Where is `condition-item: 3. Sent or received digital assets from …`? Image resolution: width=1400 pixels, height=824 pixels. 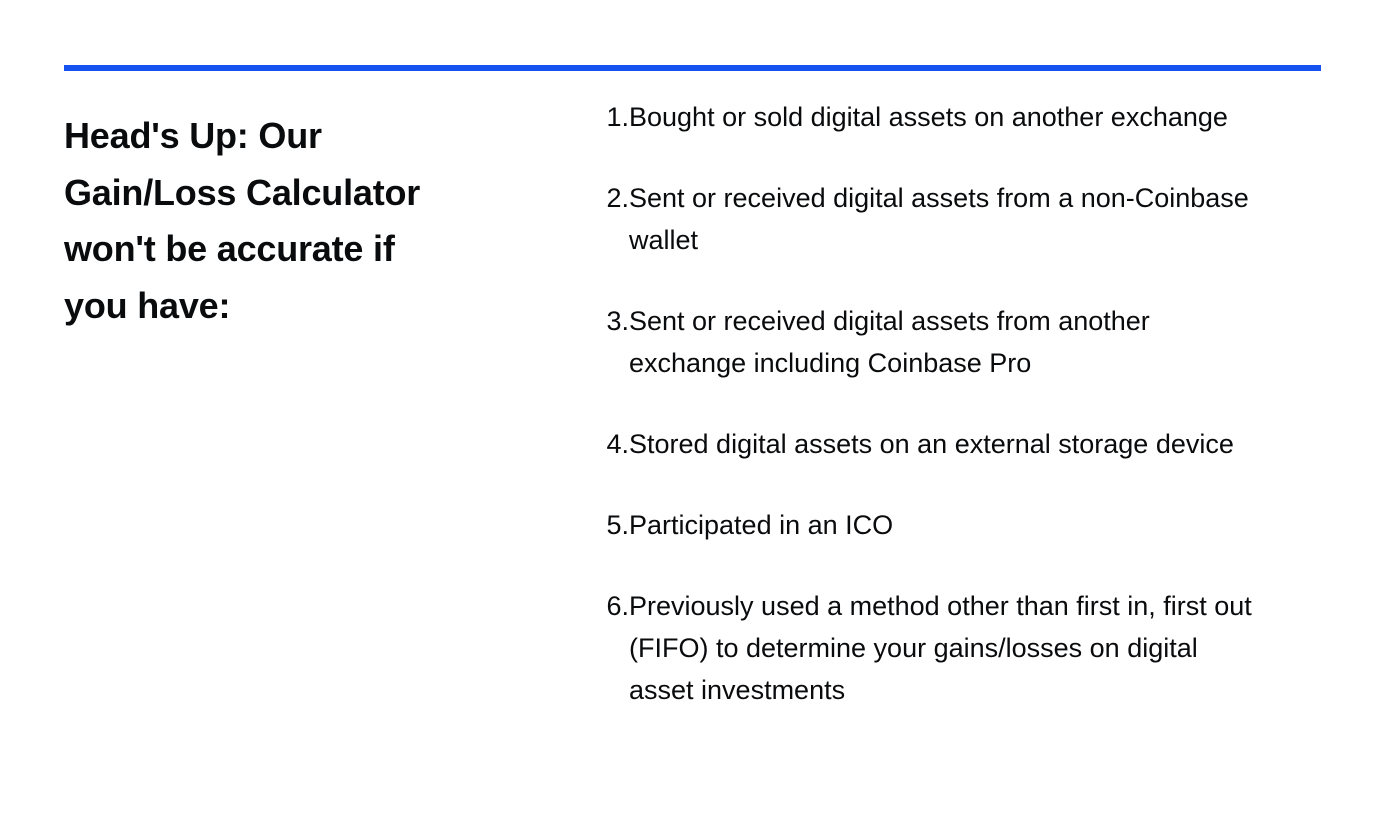 condition-item: 3. Sent or received digital assets from … is located at coordinates (960, 342).